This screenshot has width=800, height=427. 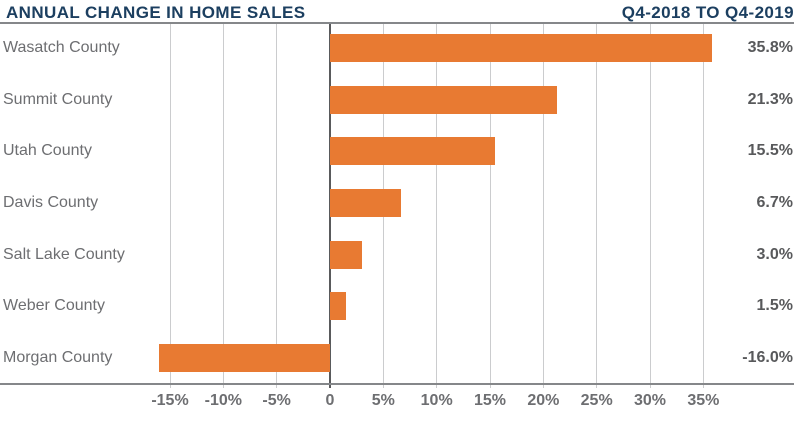 I want to click on value-label: 21.3%, so click(x=770, y=99).